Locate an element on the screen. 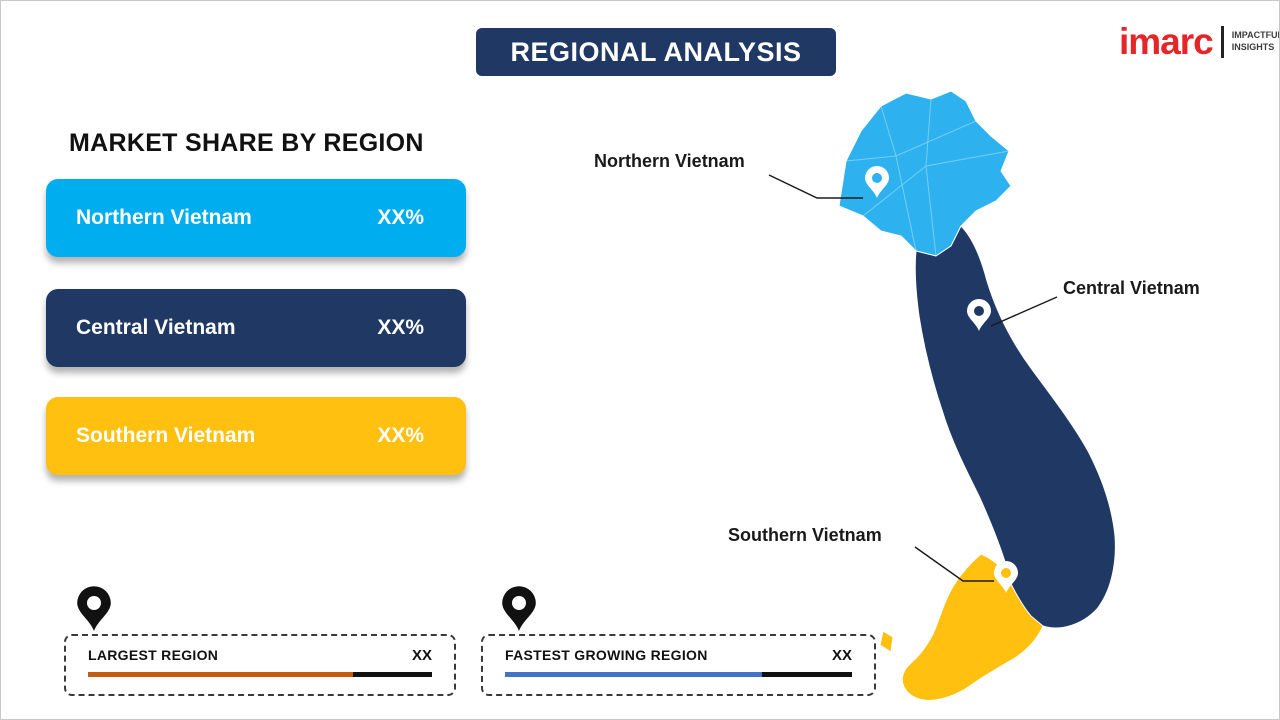 This screenshot has height=720, width=1280. bar-label: Southern Vietnam is located at coordinates (166, 435).